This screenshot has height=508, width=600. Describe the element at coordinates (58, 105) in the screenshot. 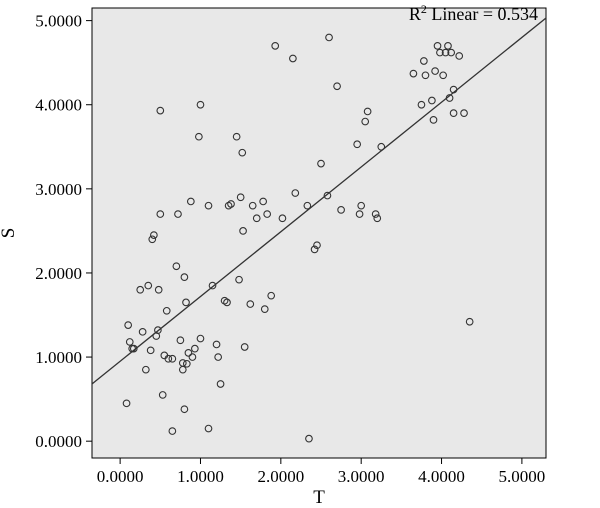

I see `y-tick-label: 4.0000` at that location.